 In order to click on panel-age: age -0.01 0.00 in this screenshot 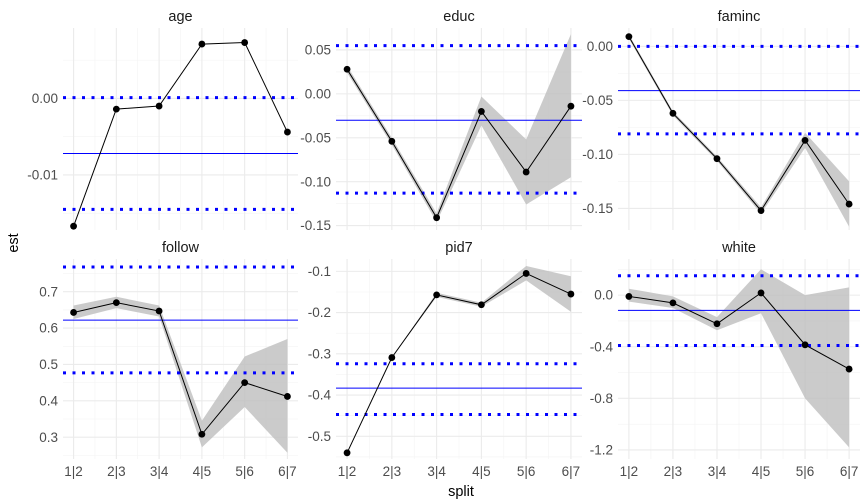, I will do `click(162, 119)`.